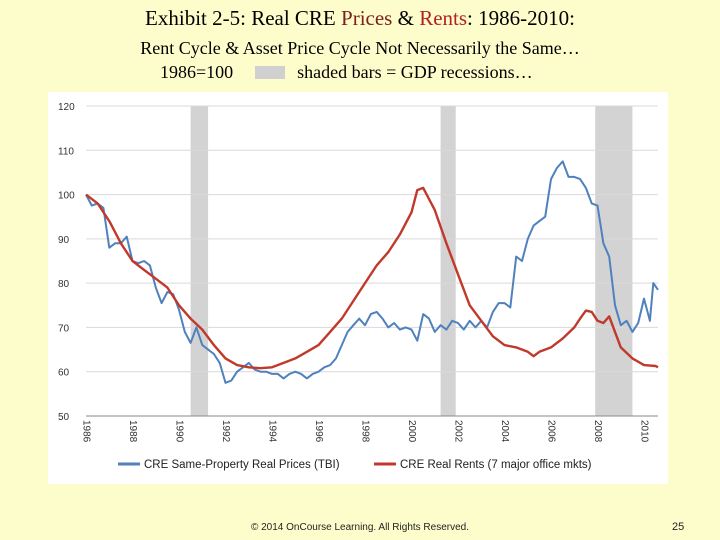 The image size is (720, 540). I want to click on legend-label: CRE Same-Property Real Prices (TBI), so click(242, 465).